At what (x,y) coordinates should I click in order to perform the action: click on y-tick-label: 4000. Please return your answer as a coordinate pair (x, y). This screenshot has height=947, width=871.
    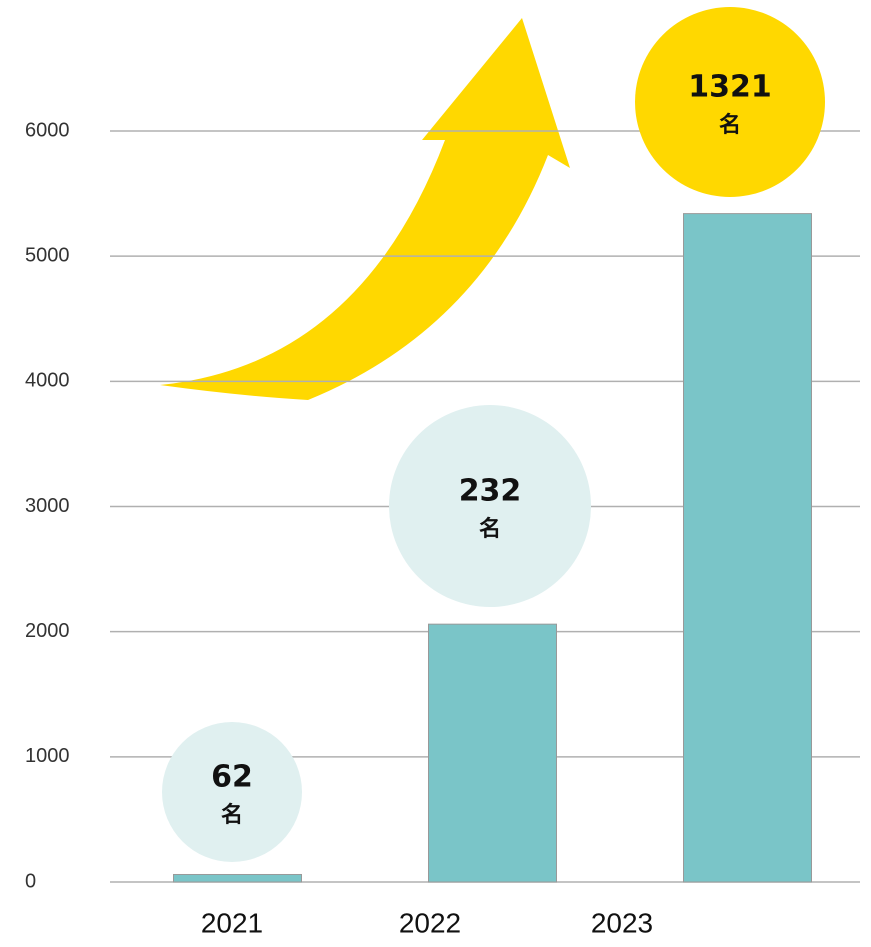
    Looking at the image, I should click on (47, 381).